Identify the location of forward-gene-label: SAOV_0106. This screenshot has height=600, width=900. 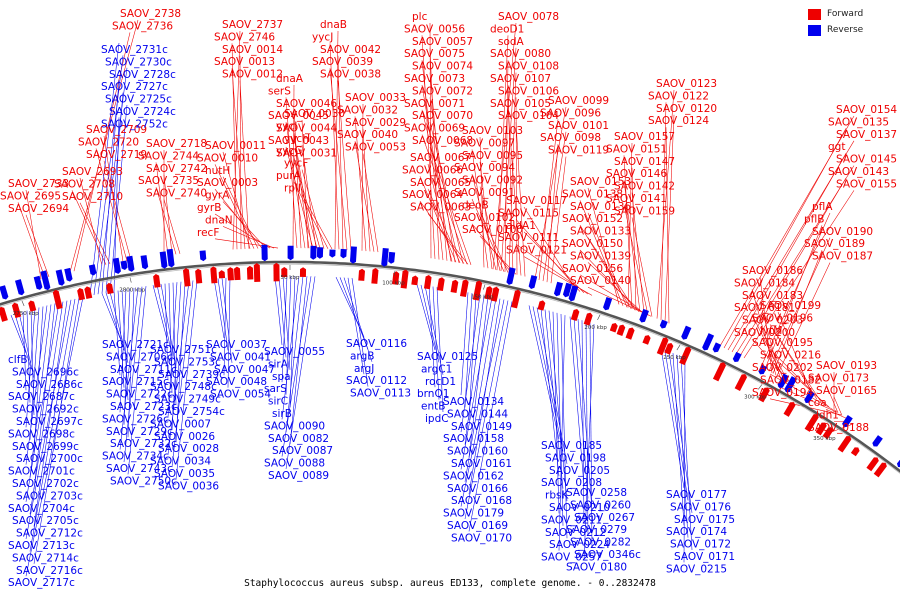
(528, 91).